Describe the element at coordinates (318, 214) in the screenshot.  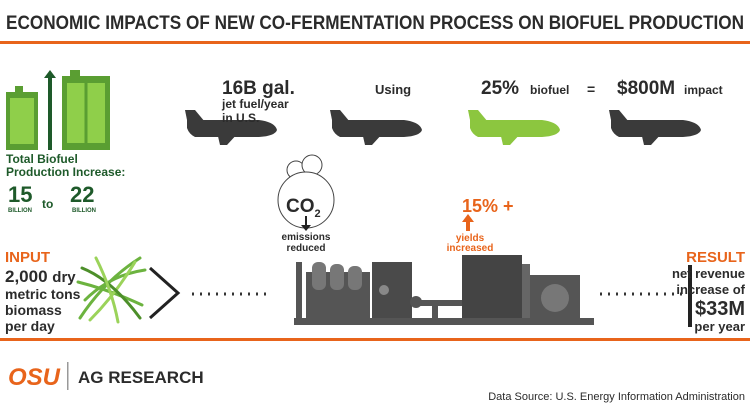
I see `co2-subscript: 2` at that location.